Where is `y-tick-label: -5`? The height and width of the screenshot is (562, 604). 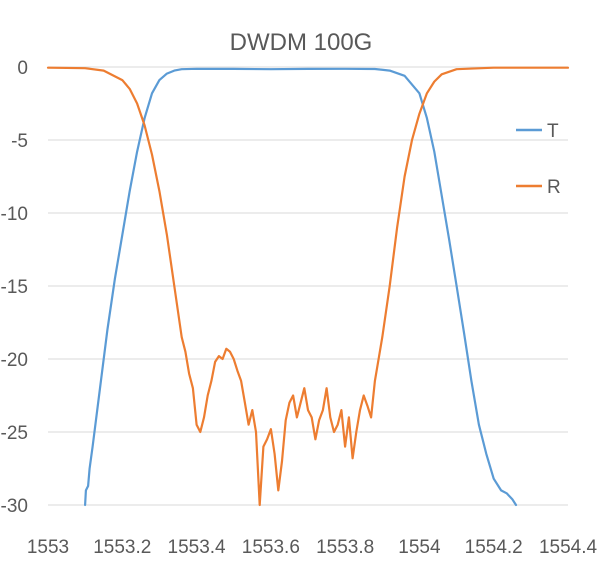 y-tick-label: -5 is located at coordinates (19, 141).